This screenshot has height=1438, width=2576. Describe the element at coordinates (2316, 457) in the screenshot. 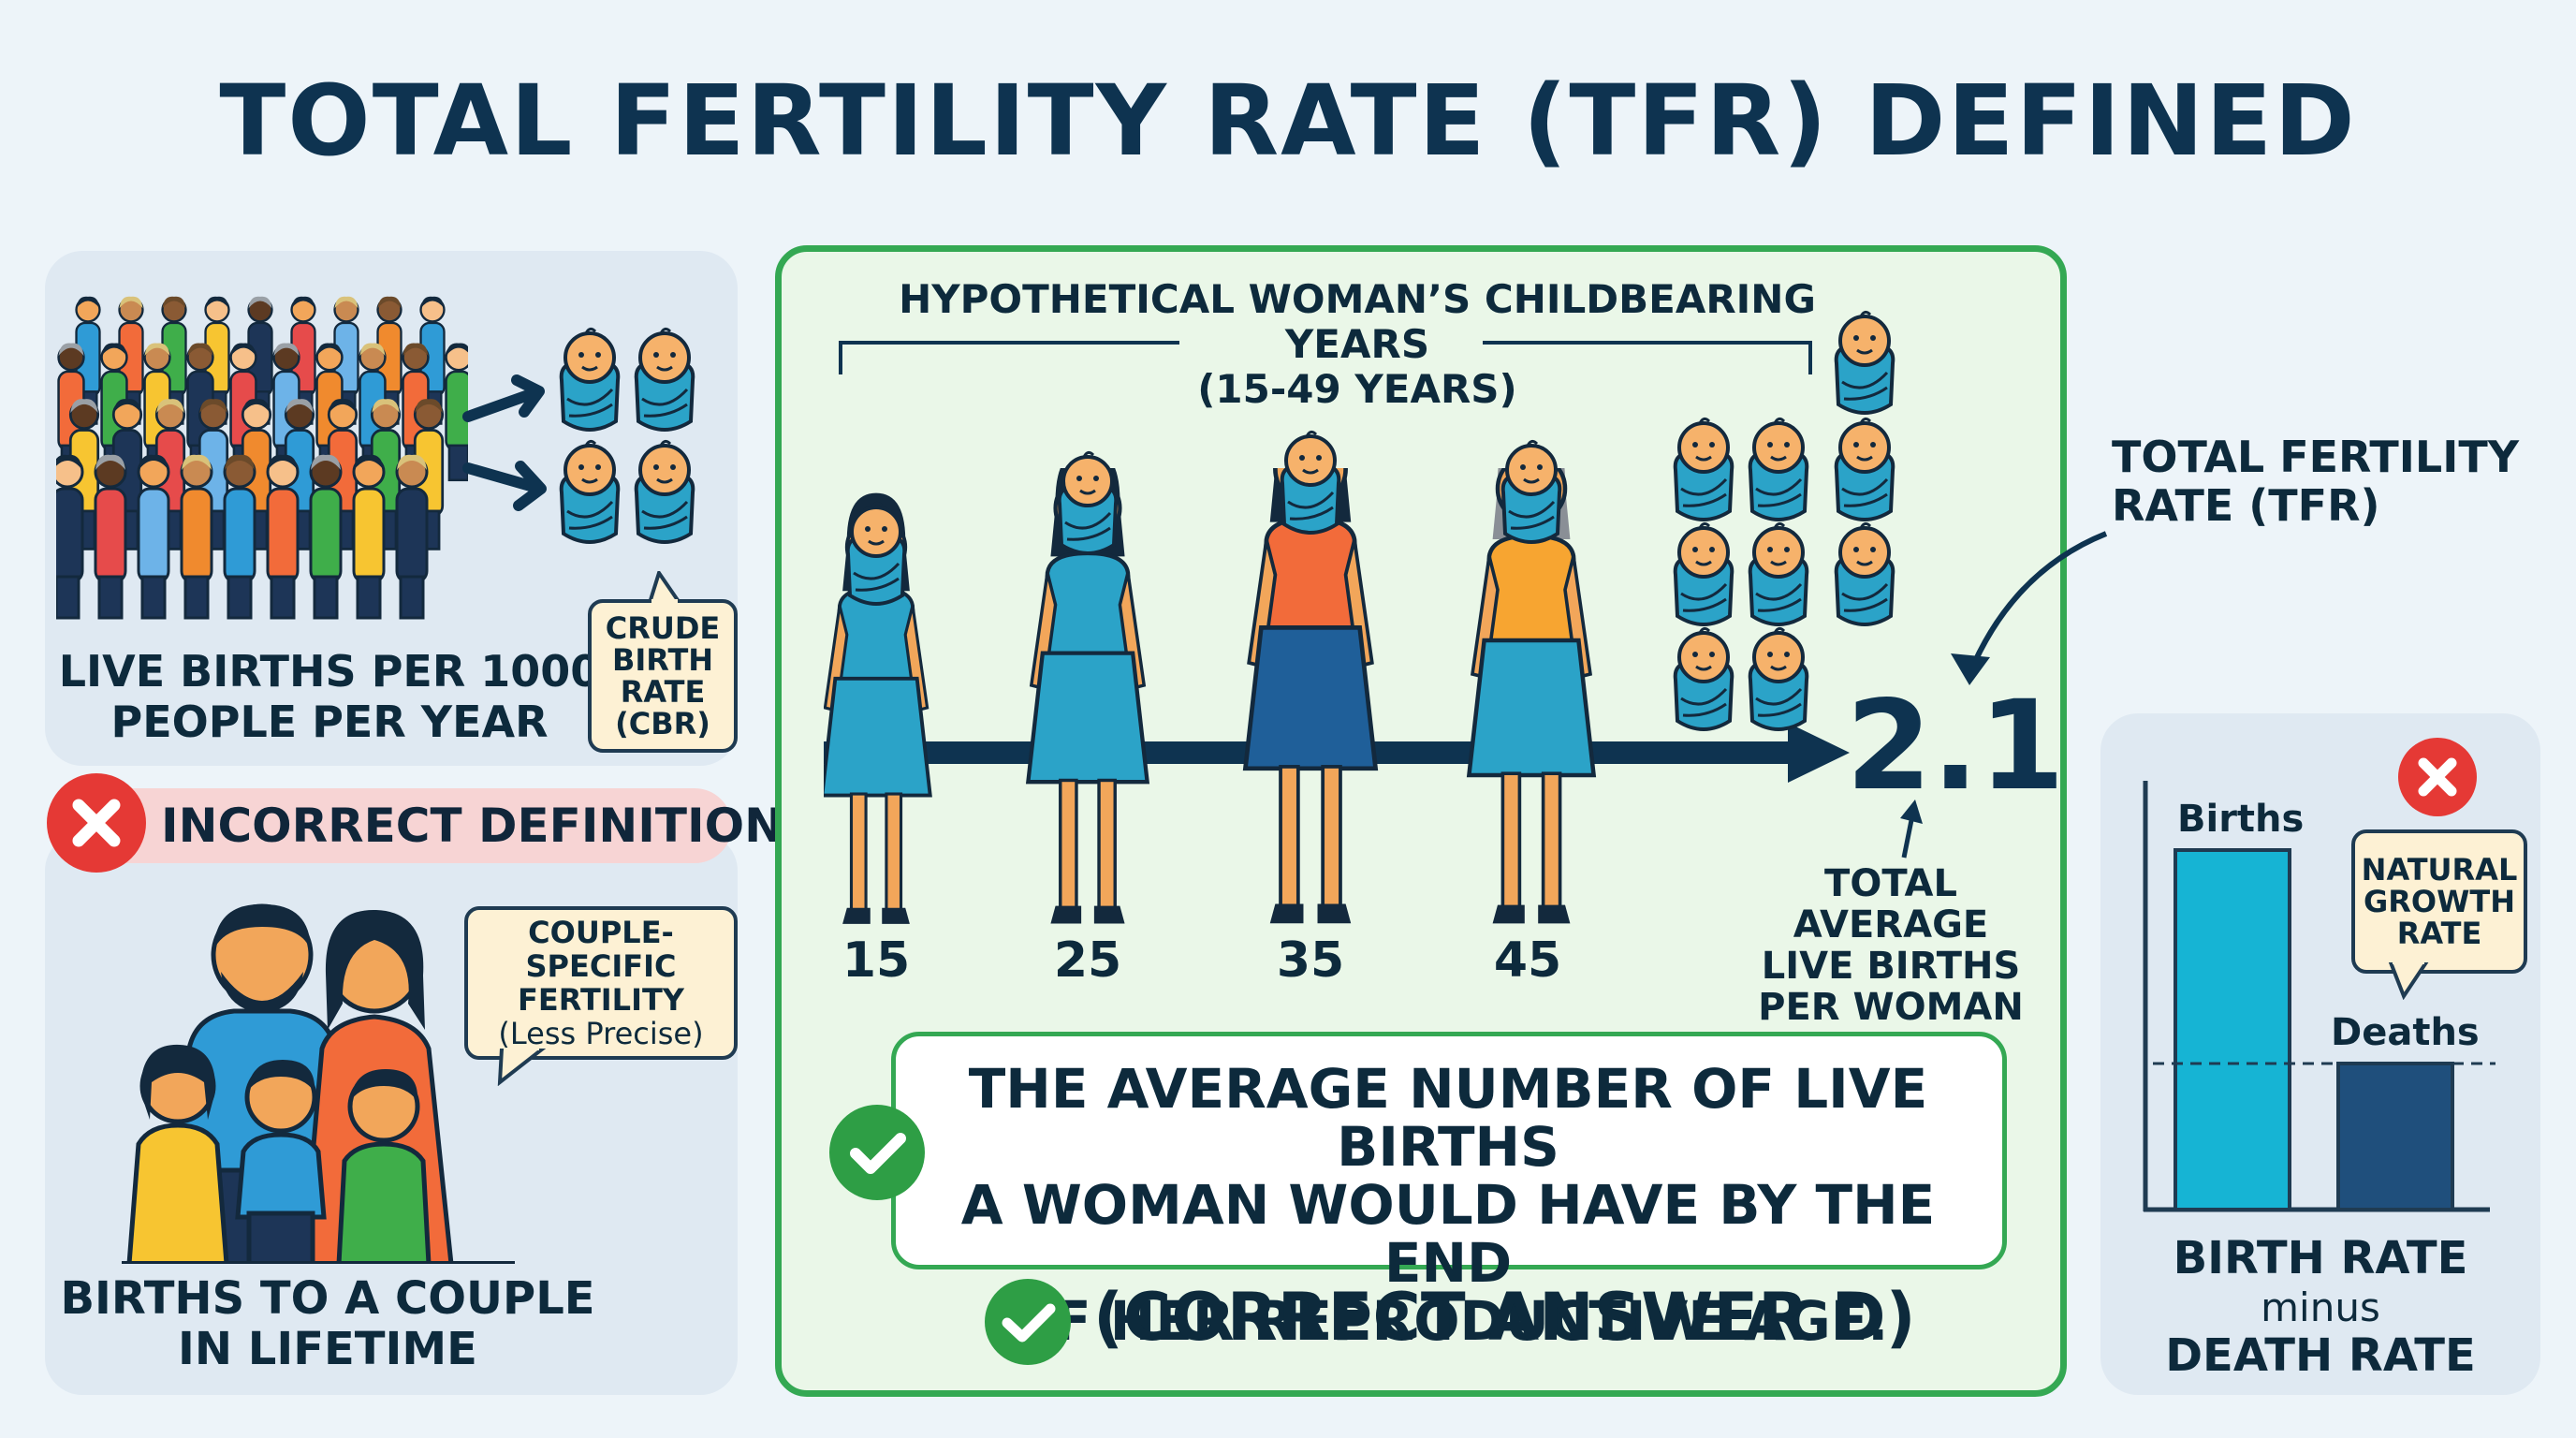

I see `tfr-label-line1: TOTAL FERTILITY` at that location.